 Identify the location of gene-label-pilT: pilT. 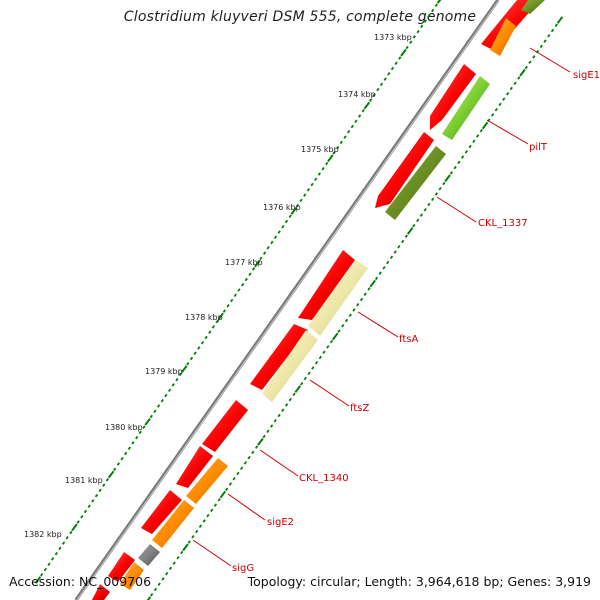
(538, 147).